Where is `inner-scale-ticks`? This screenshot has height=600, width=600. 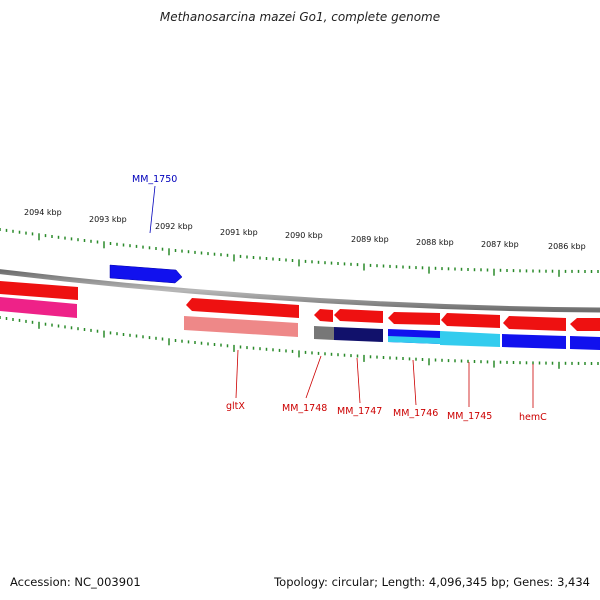 inner-scale-ticks is located at coordinates (299, 342).